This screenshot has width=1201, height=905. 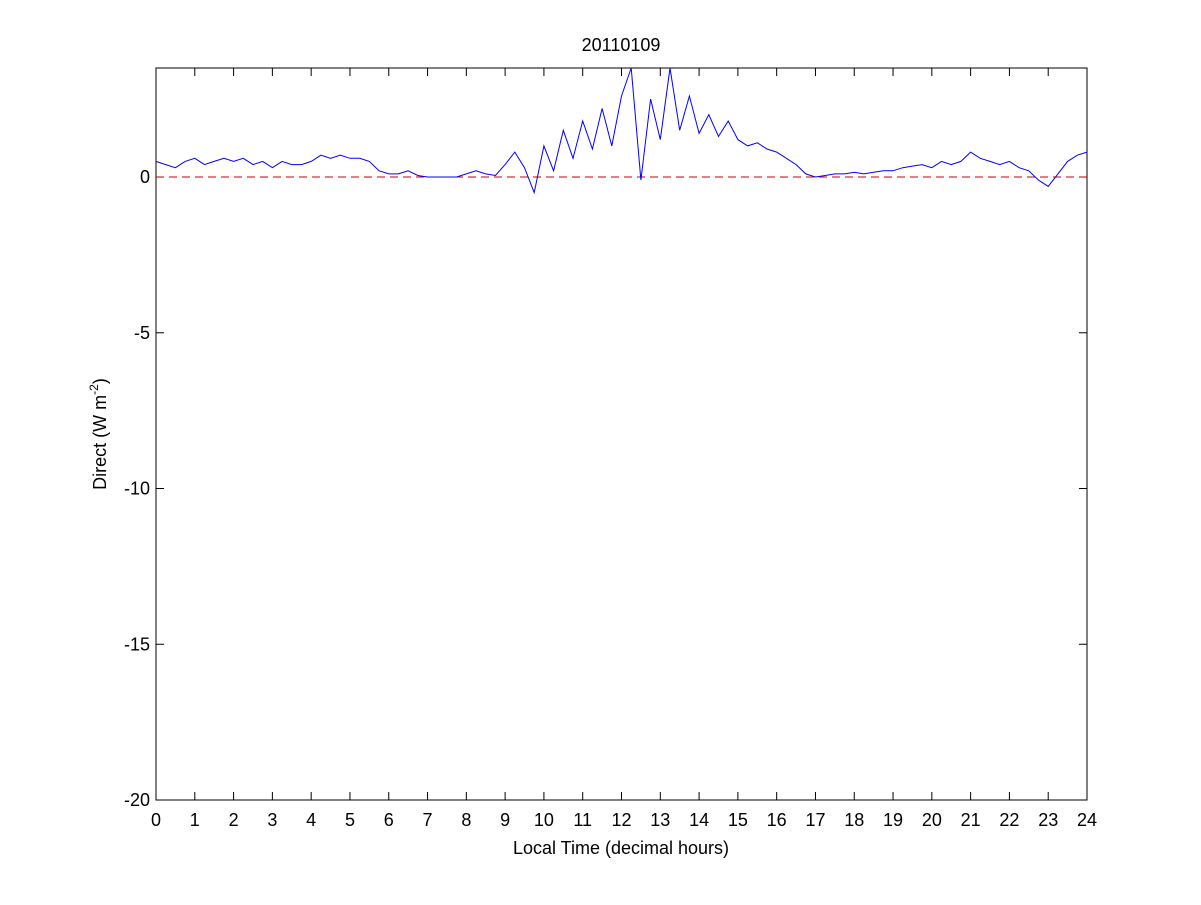 What do you see at coordinates (1087, 820) in the screenshot?
I see `x-tick-label: 24` at bounding box center [1087, 820].